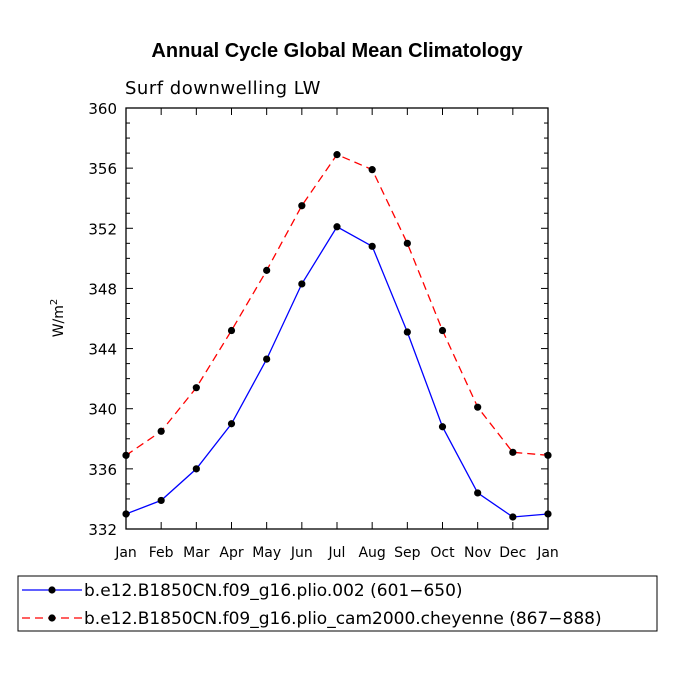 This screenshot has height=676, width=675. I want to click on x-tick-label: Aug, so click(371, 553).